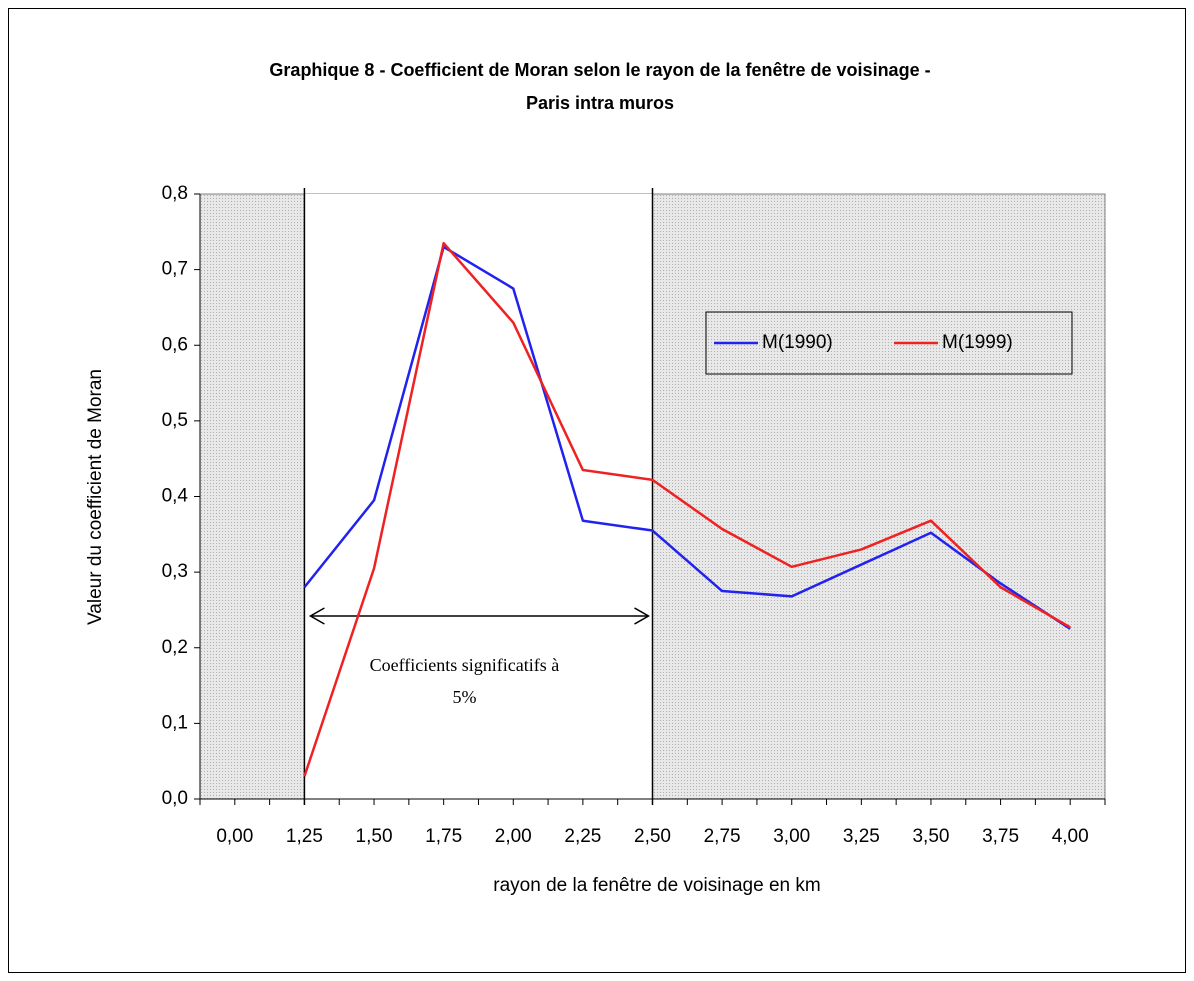 This screenshot has height=981, width=1194. What do you see at coordinates (175, 571) in the screenshot?
I see `y-tick-label: 0,3` at bounding box center [175, 571].